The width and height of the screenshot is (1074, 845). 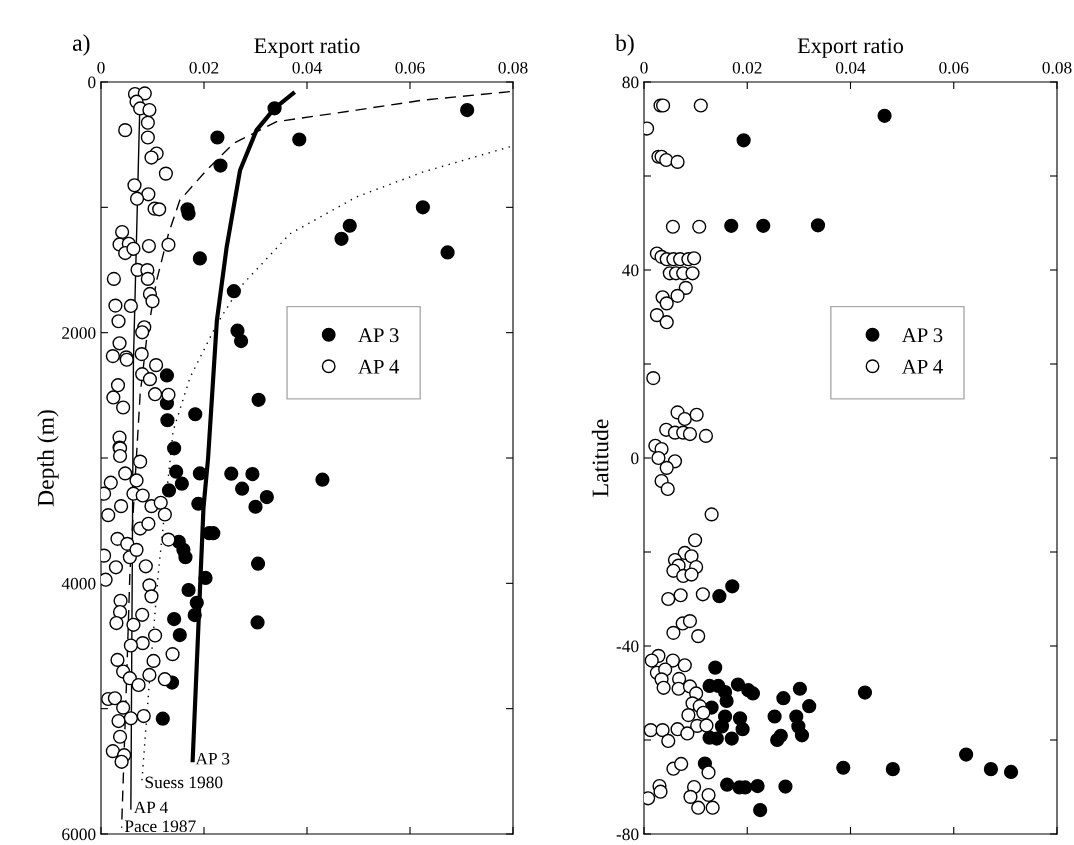 What do you see at coordinates (624, 45) in the screenshot?
I see `text: b)` at bounding box center [624, 45].